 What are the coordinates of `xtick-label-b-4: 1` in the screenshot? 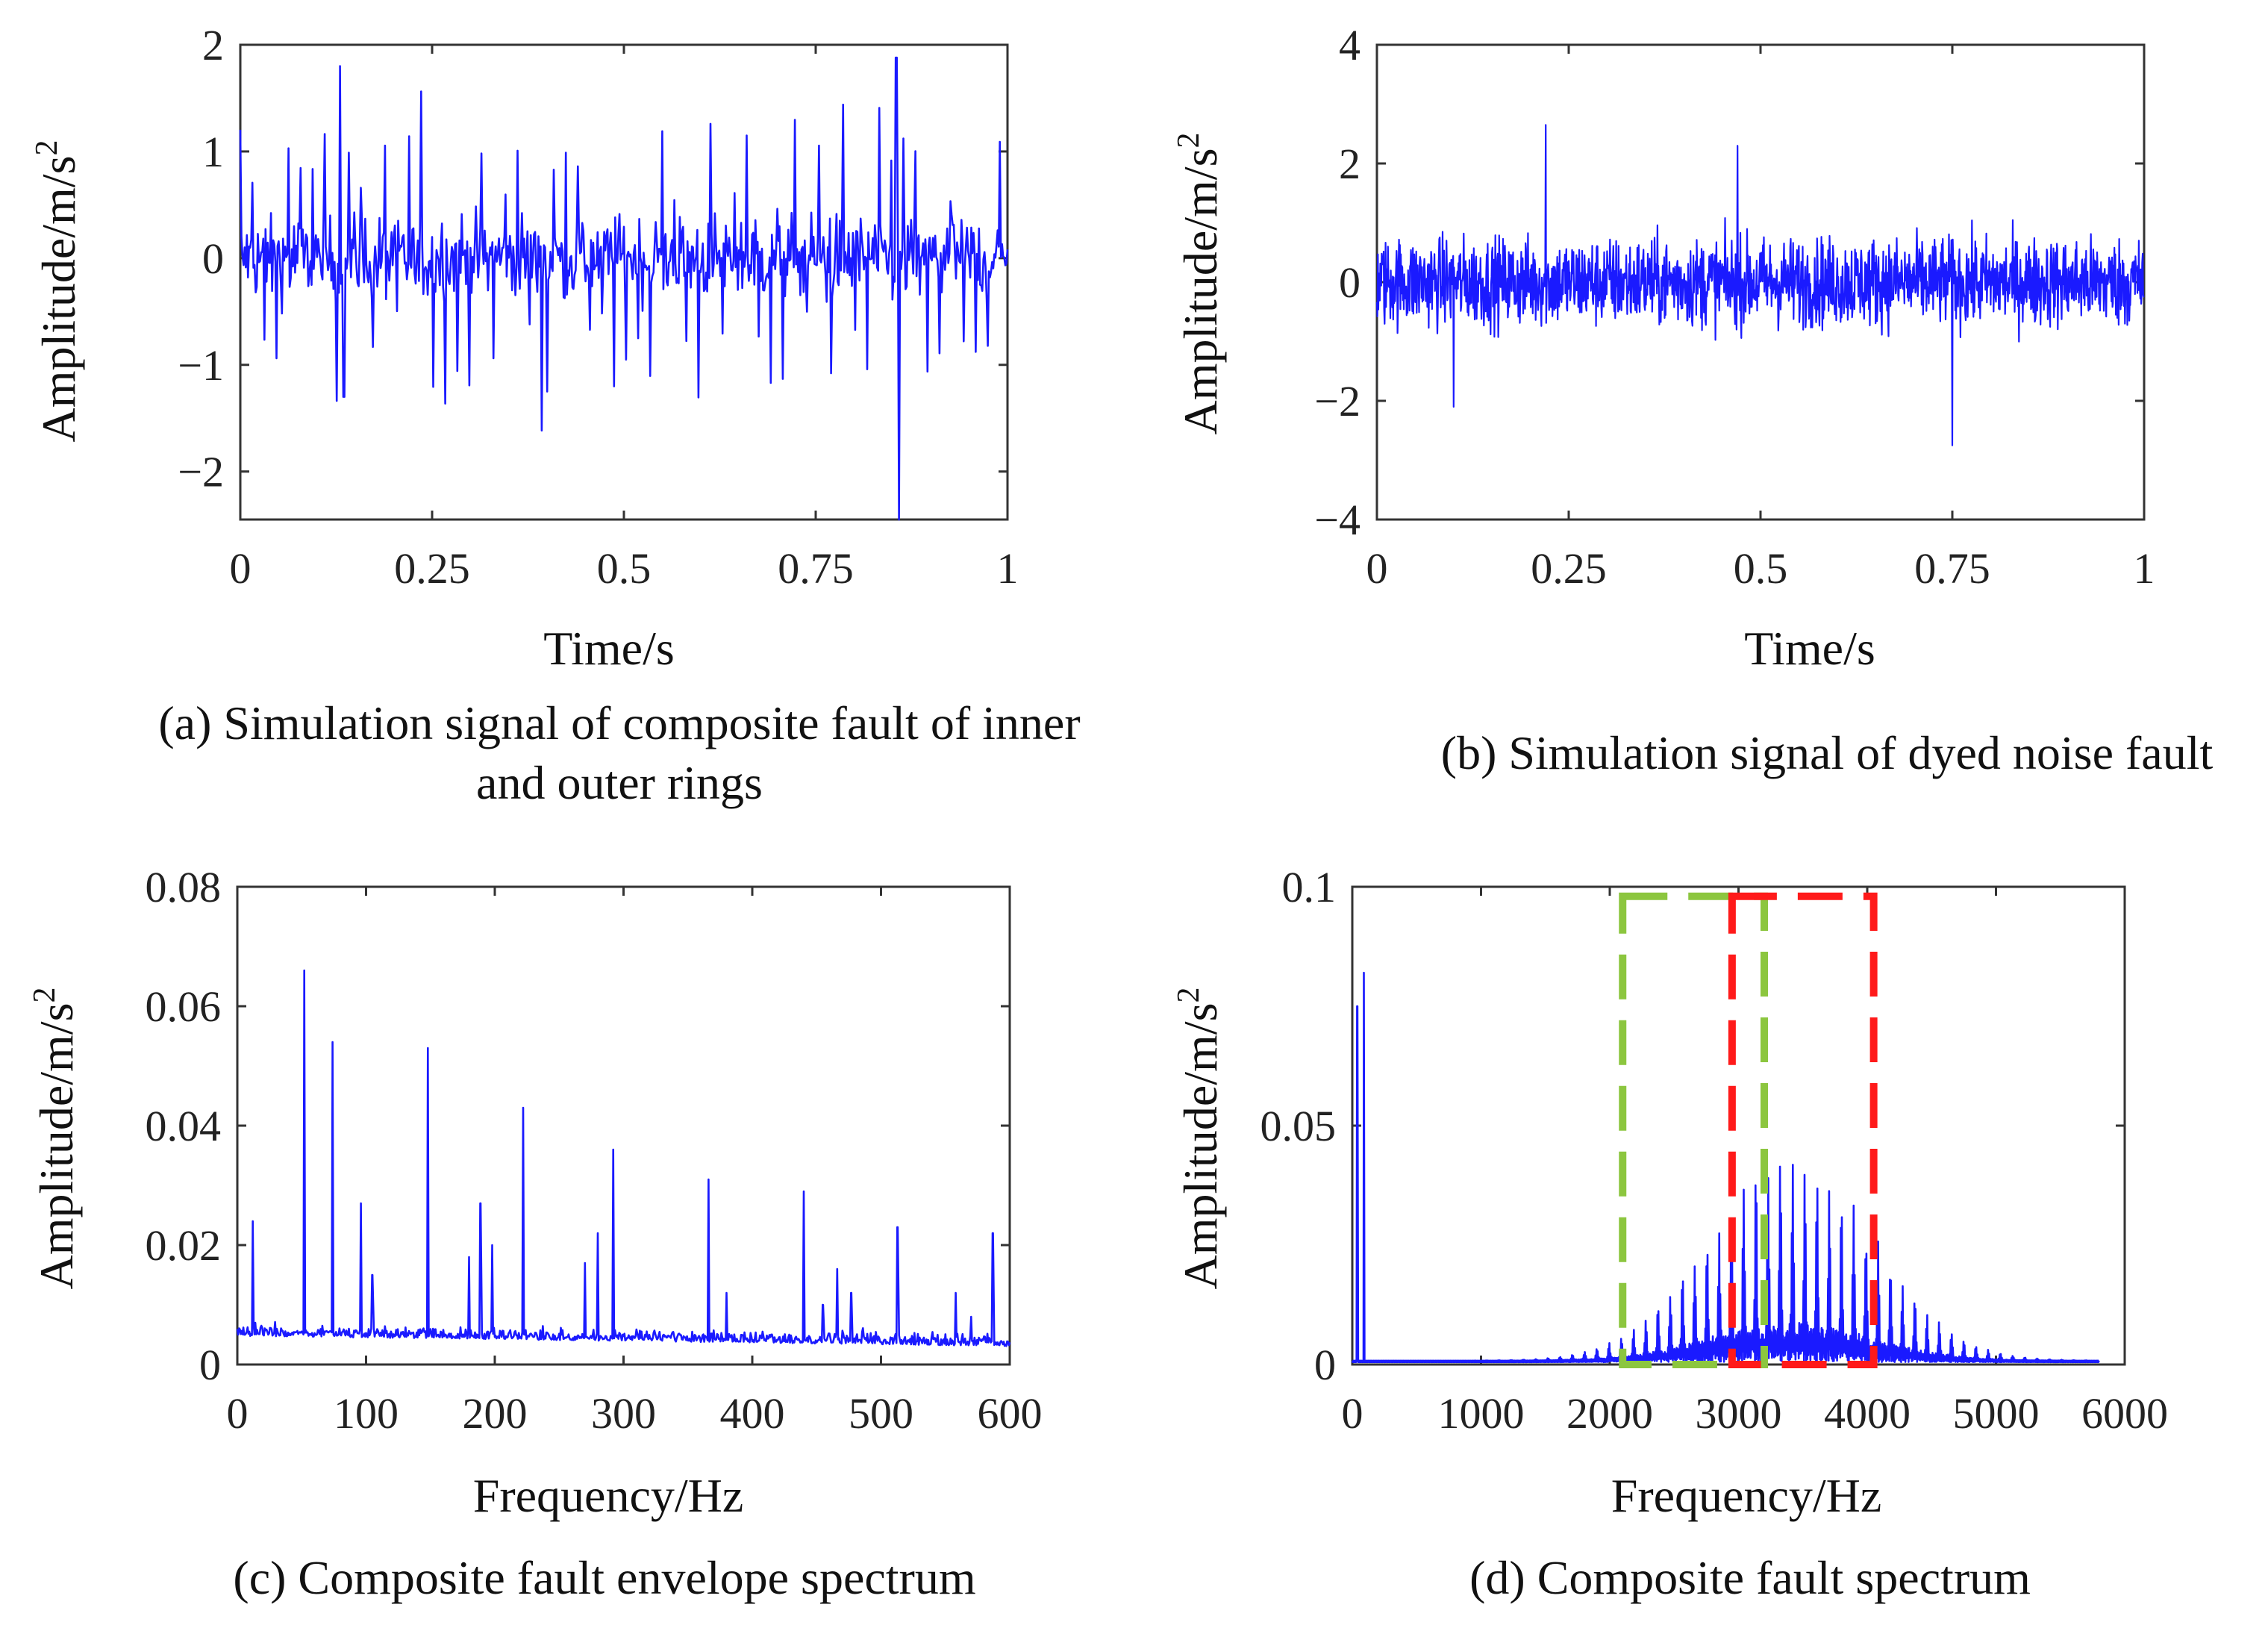 It's located at (2144, 568).